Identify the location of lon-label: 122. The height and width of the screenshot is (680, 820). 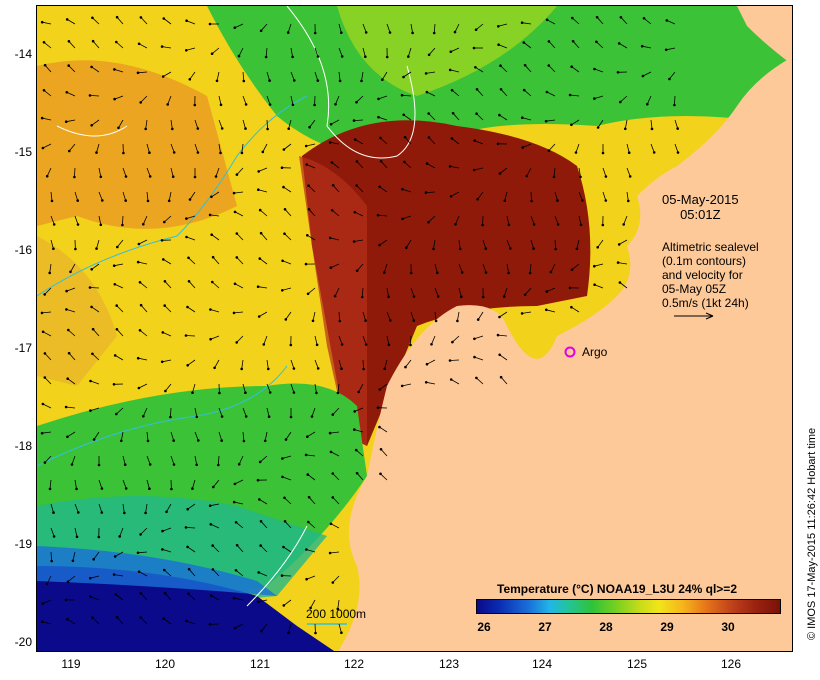
(354, 664).